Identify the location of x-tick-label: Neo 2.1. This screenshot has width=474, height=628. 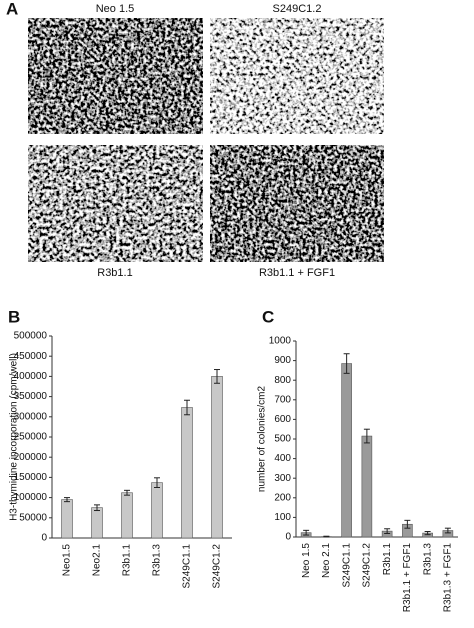
(326, 560).